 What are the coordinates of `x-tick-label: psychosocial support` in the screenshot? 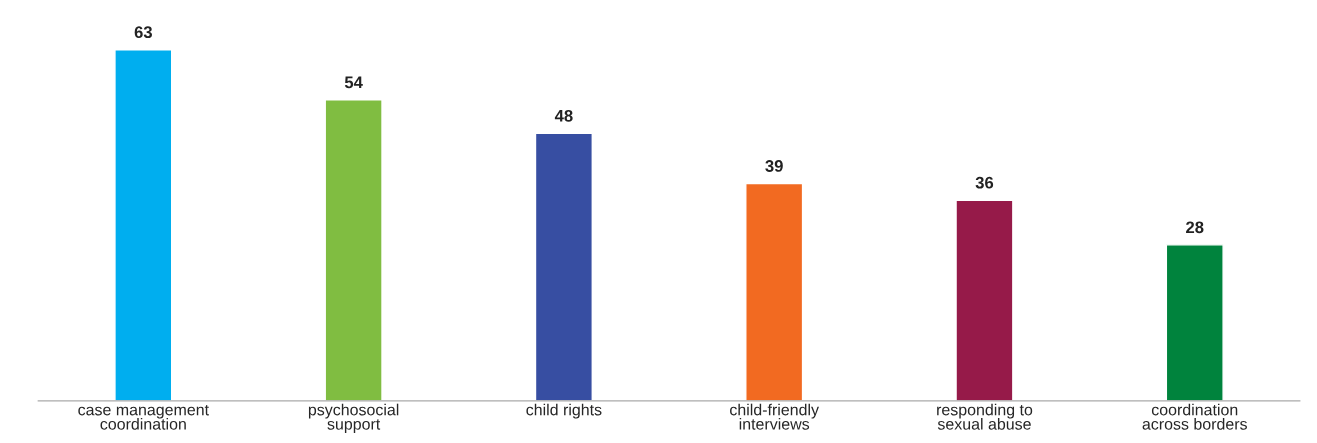 It's located at (353, 418).